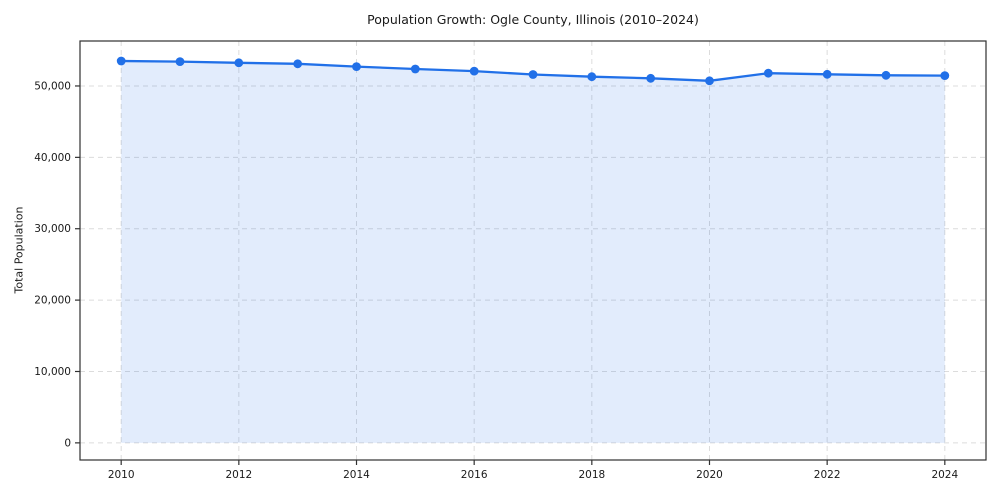 Image resolution: width=1000 pixels, height=500 pixels. Describe the element at coordinates (591, 475) in the screenshot. I see `x-tick-label: 2018` at that location.